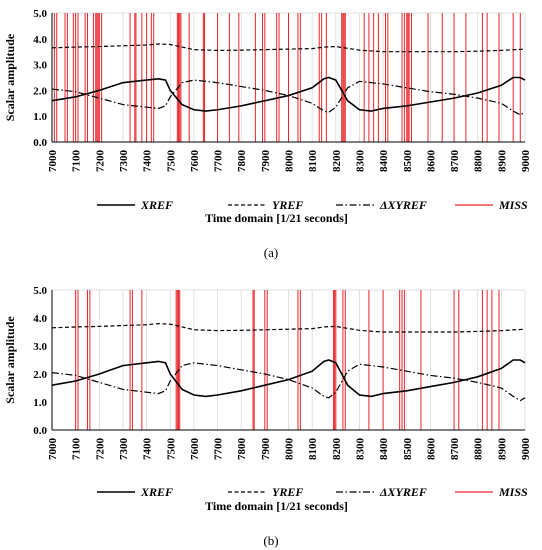 This screenshot has height=550, width=542. Describe the element at coordinates (271, 252) in the screenshot. I see `panel-label: (a)` at that location.